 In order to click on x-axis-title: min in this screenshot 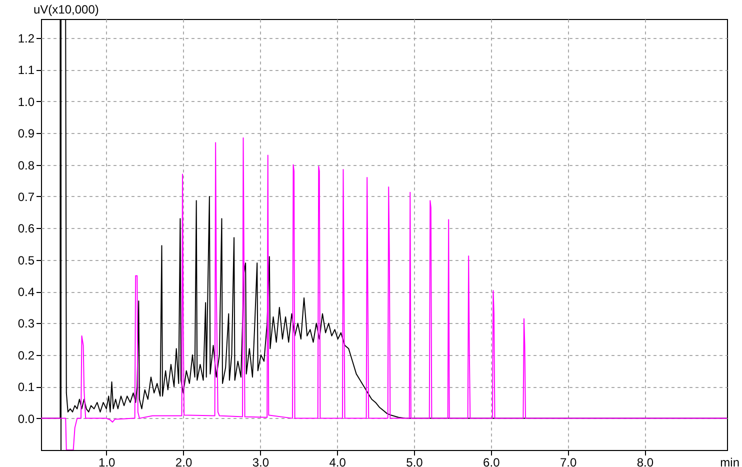, I will do `click(730, 461)`.